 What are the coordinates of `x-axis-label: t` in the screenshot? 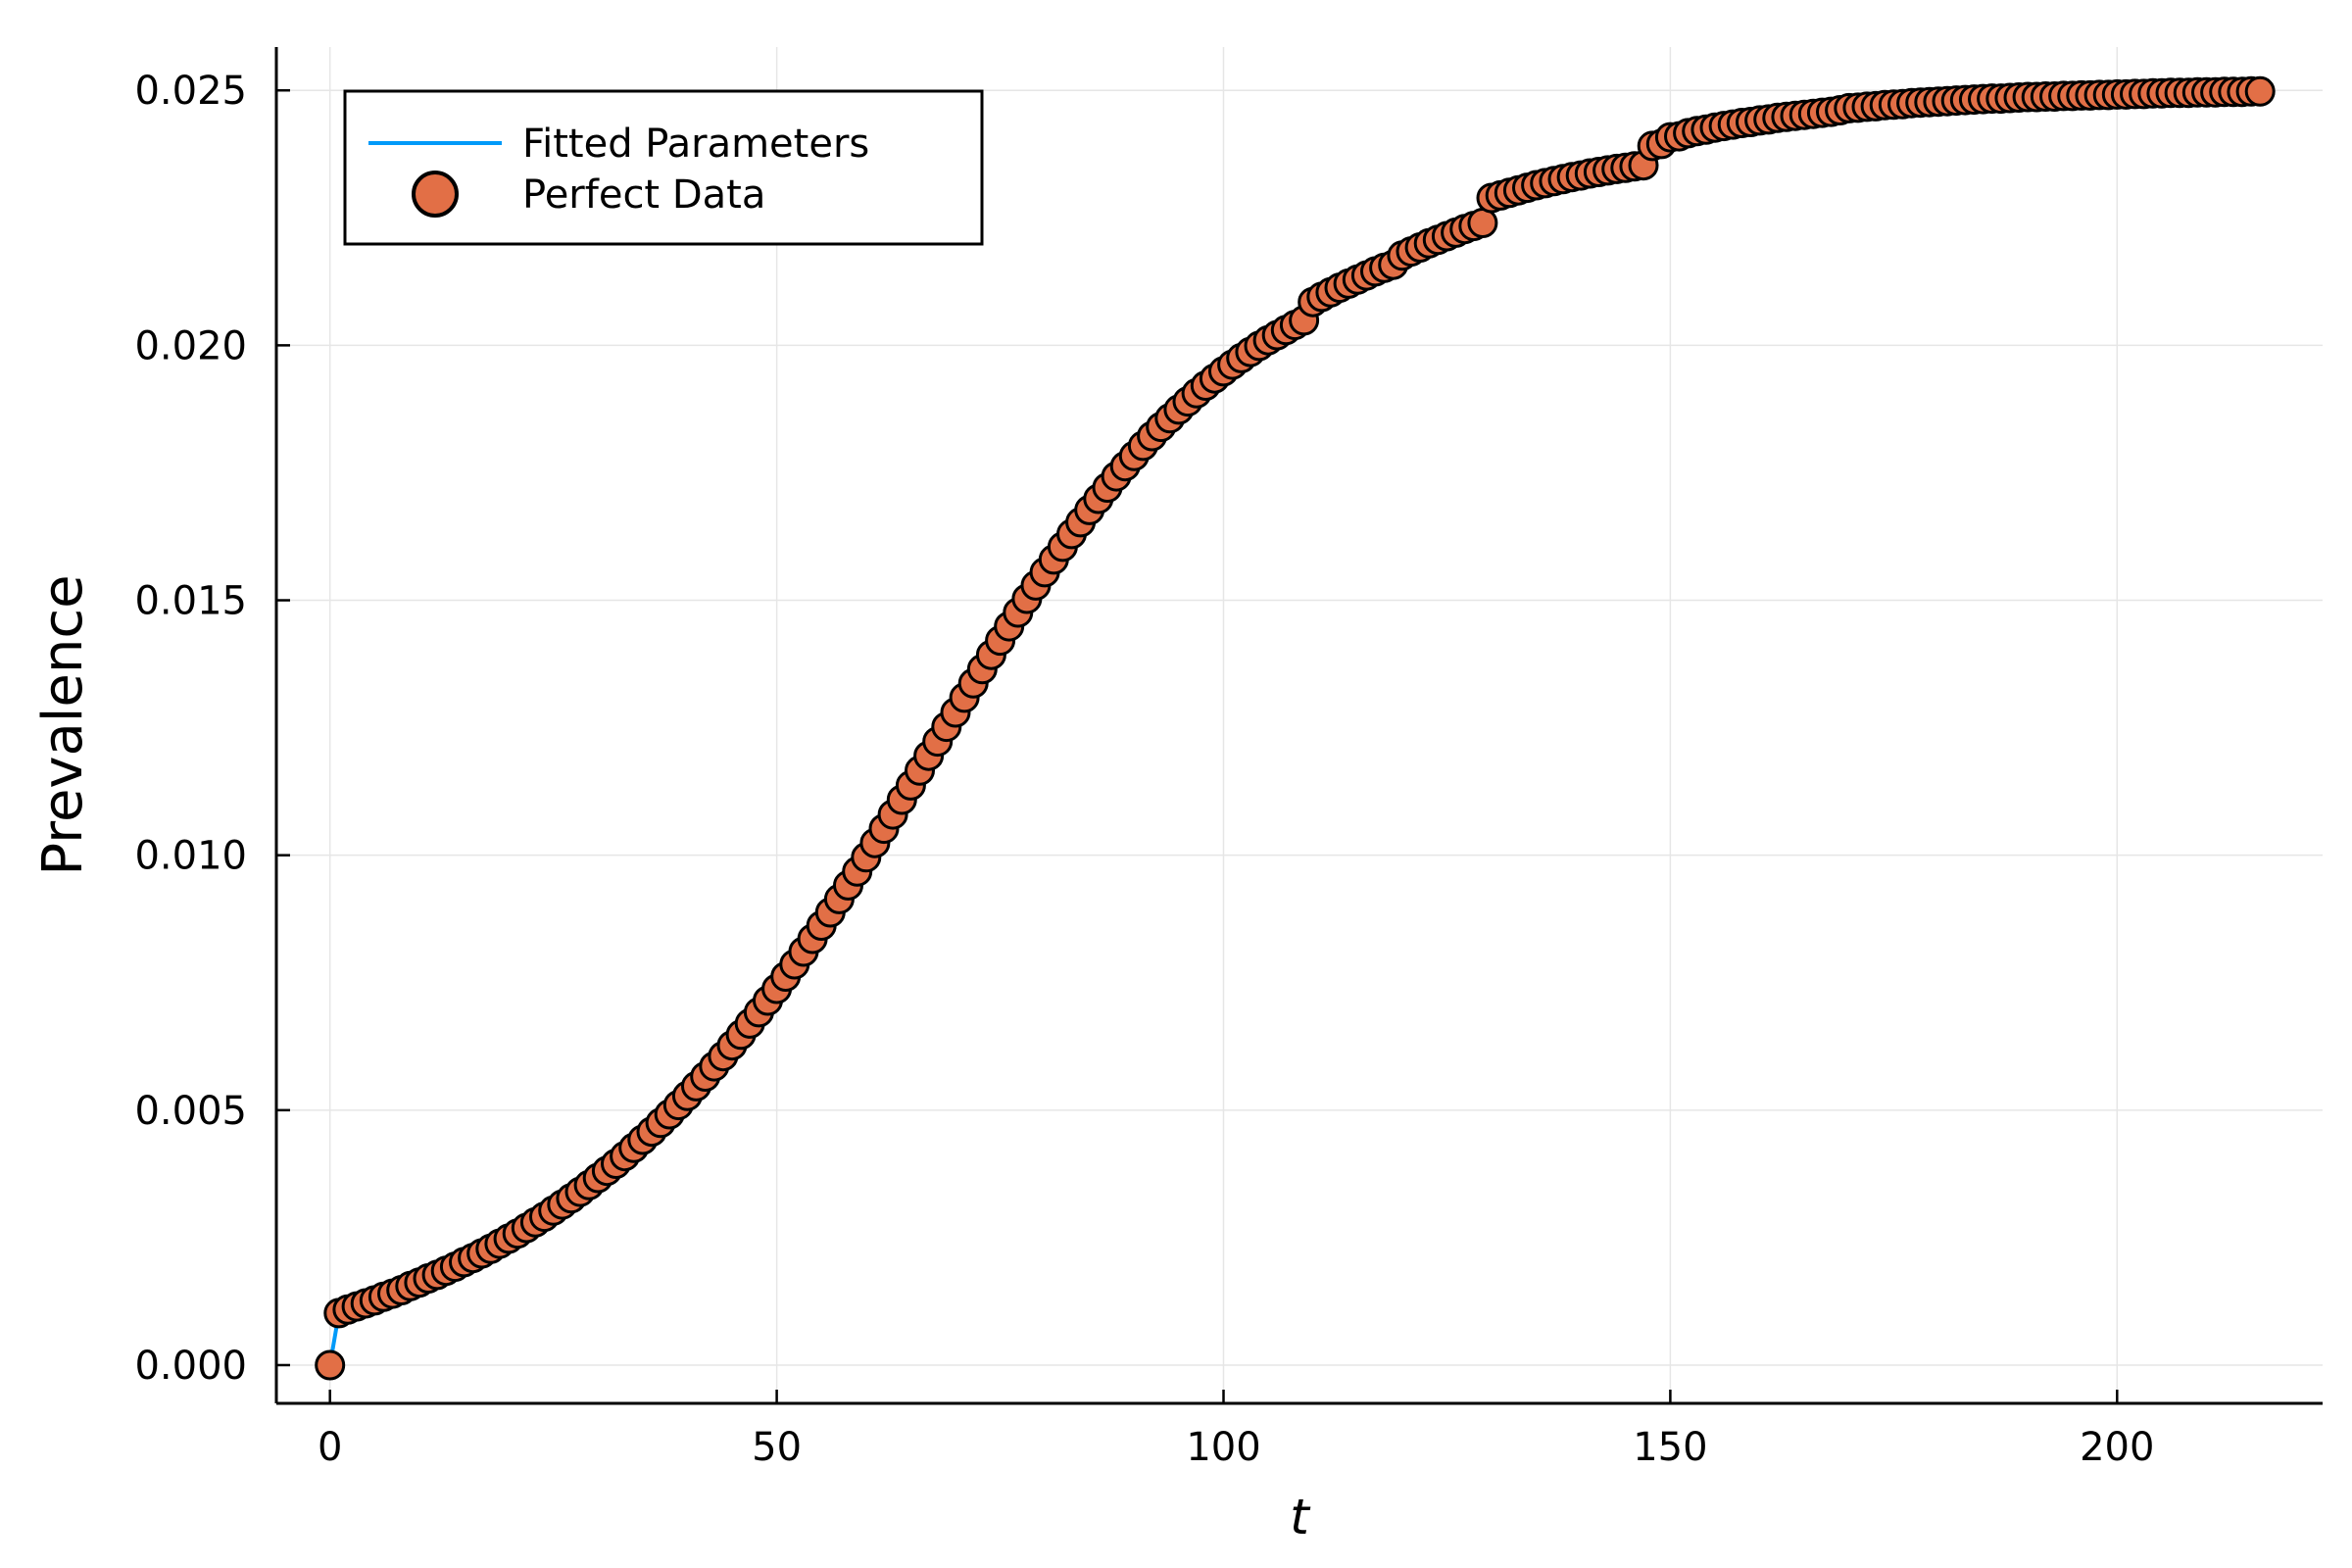 It's located at (1300, 1517).